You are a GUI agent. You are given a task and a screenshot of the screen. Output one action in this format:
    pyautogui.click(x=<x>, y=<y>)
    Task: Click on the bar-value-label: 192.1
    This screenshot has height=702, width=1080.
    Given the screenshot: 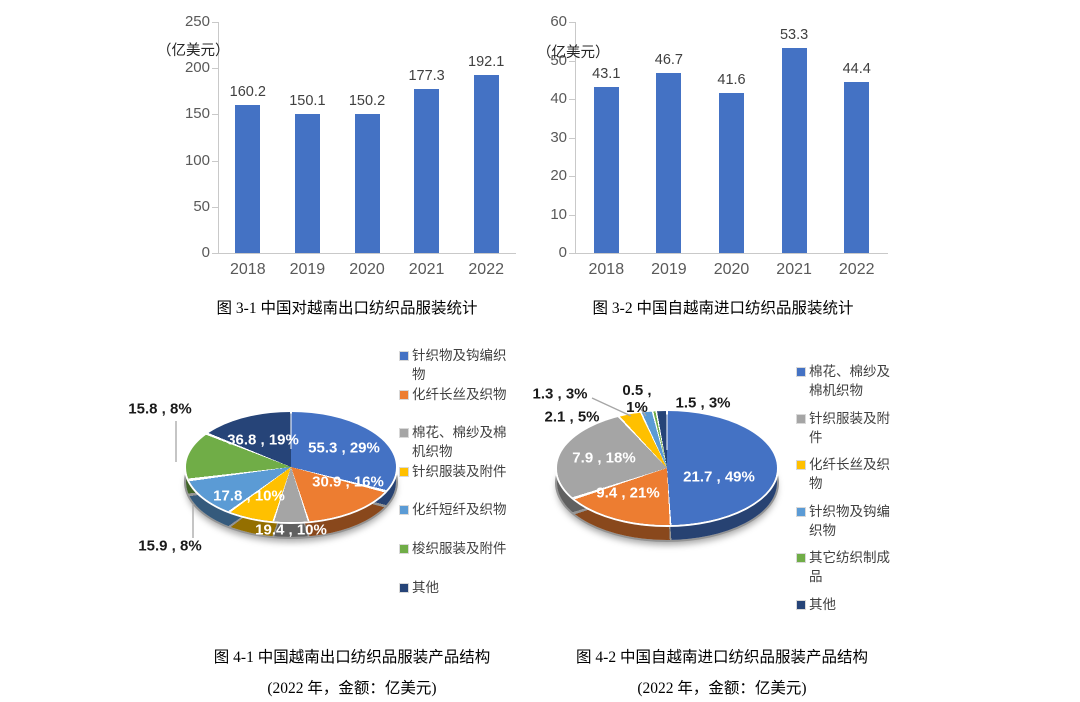 What is the action you would take?
    pyautogui.click(x=486, y=62)
    